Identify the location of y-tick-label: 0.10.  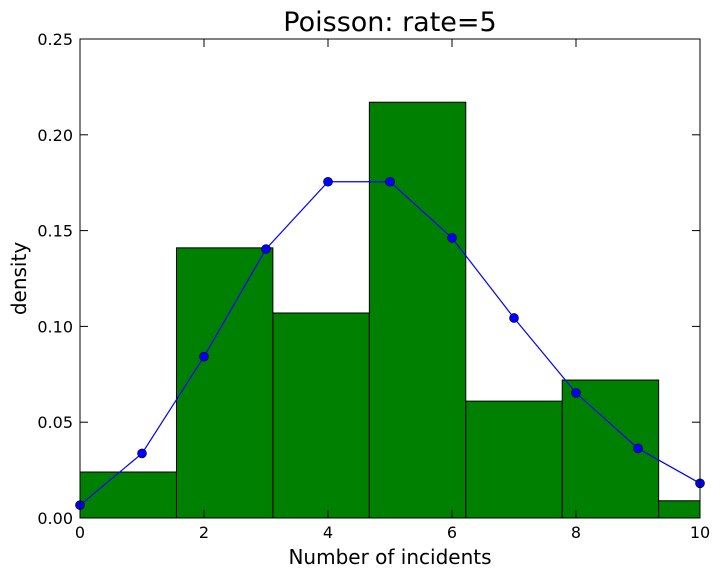
(55, 326).